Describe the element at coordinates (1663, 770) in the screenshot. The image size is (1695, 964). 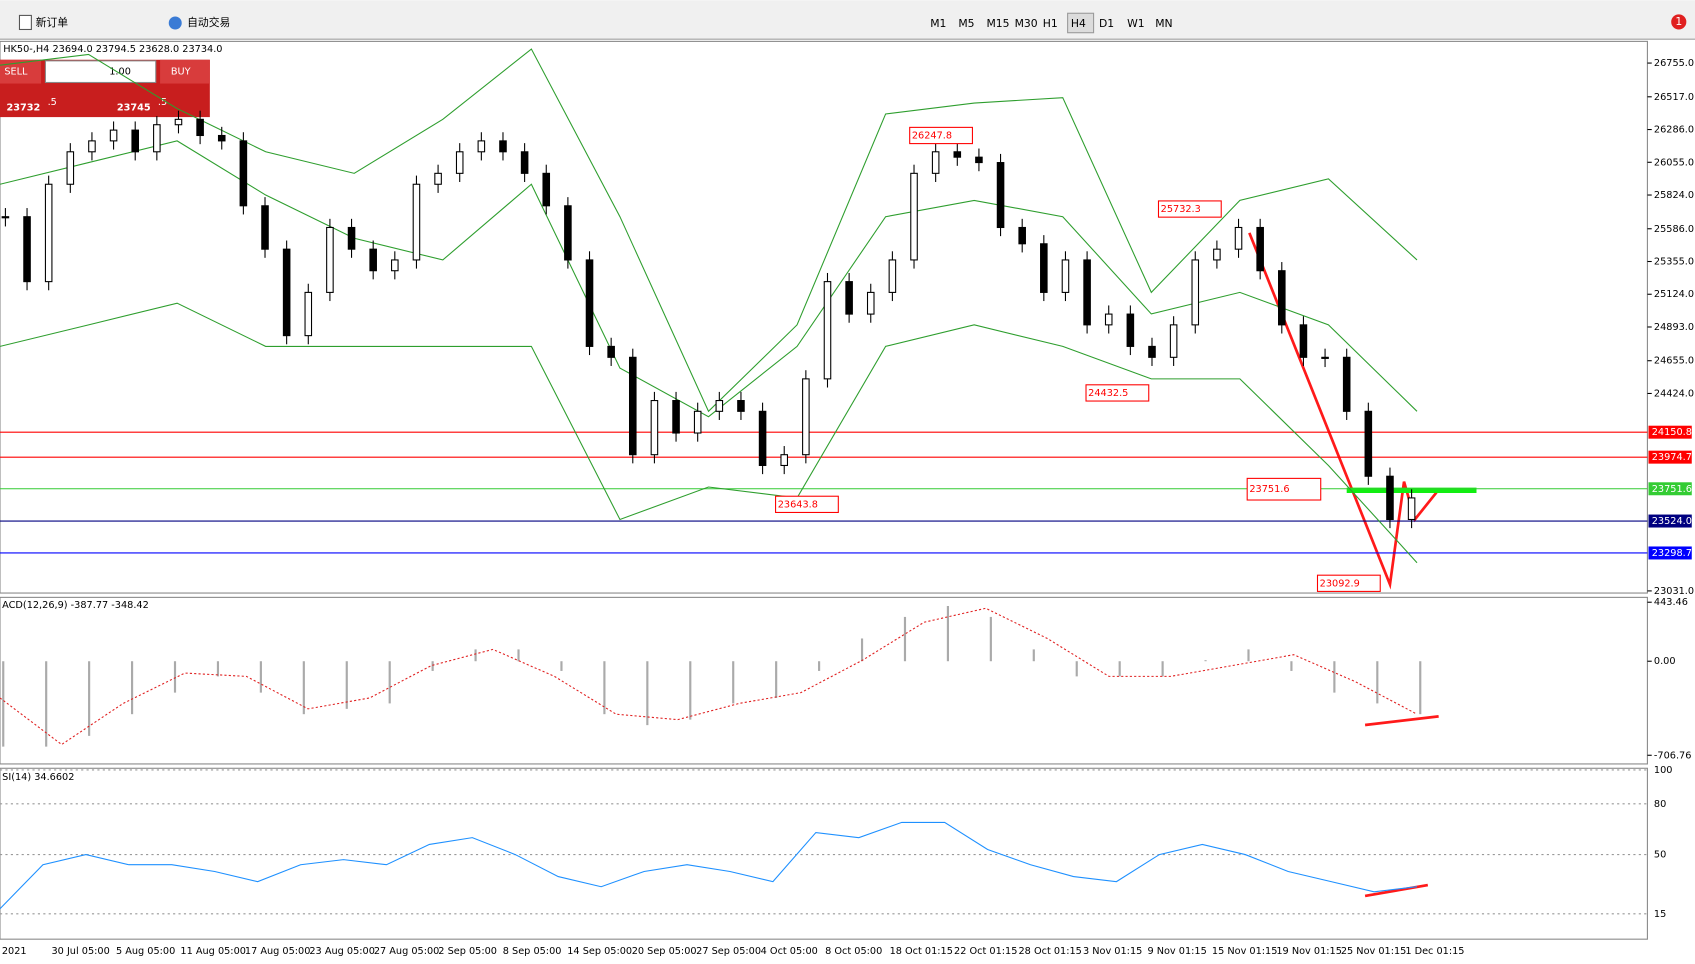
I see `y-tick-label: 100` at that location.